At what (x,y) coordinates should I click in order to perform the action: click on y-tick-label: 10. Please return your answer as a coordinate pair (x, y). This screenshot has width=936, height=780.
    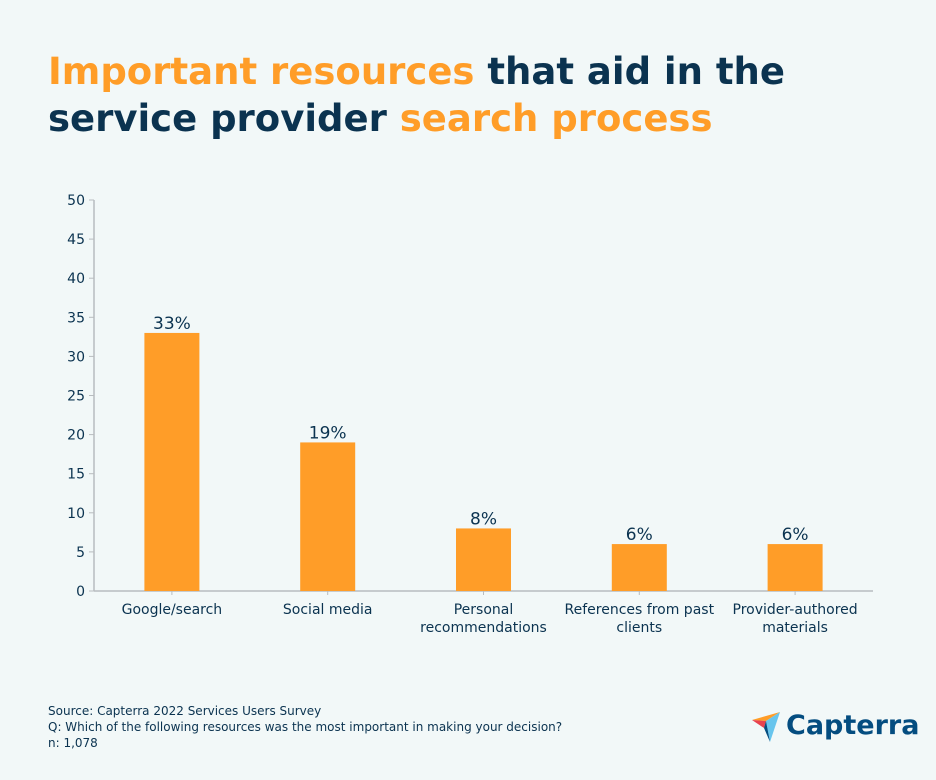
    Looking at the image, I should click on (76, 514).